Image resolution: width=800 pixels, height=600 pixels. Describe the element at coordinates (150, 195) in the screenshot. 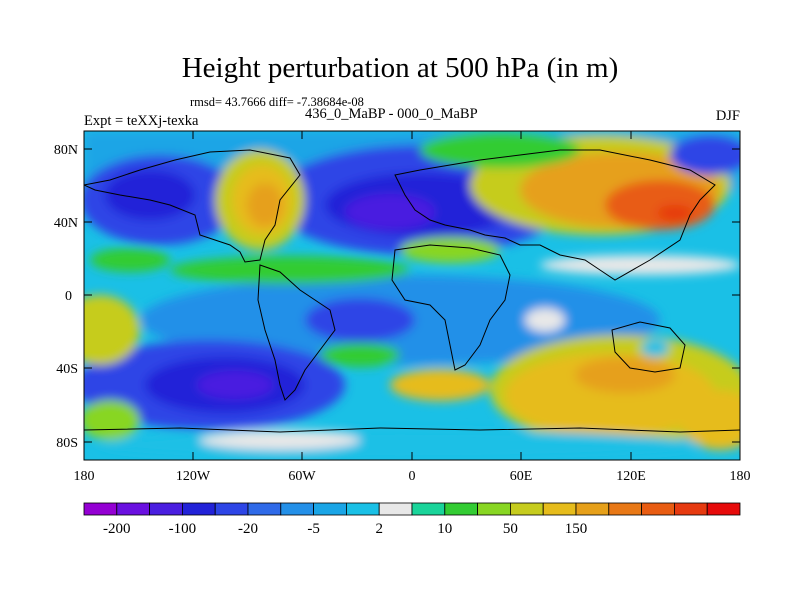

I see `pacific-low-core` at that location.